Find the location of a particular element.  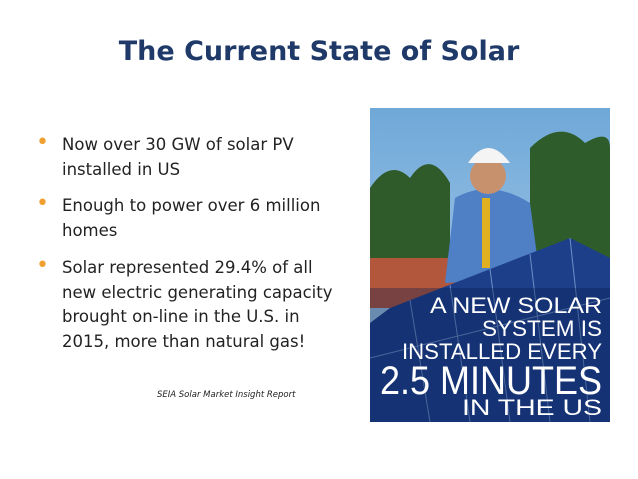

image-text: A NEW SOLAR is located at coordinates (516, 305).